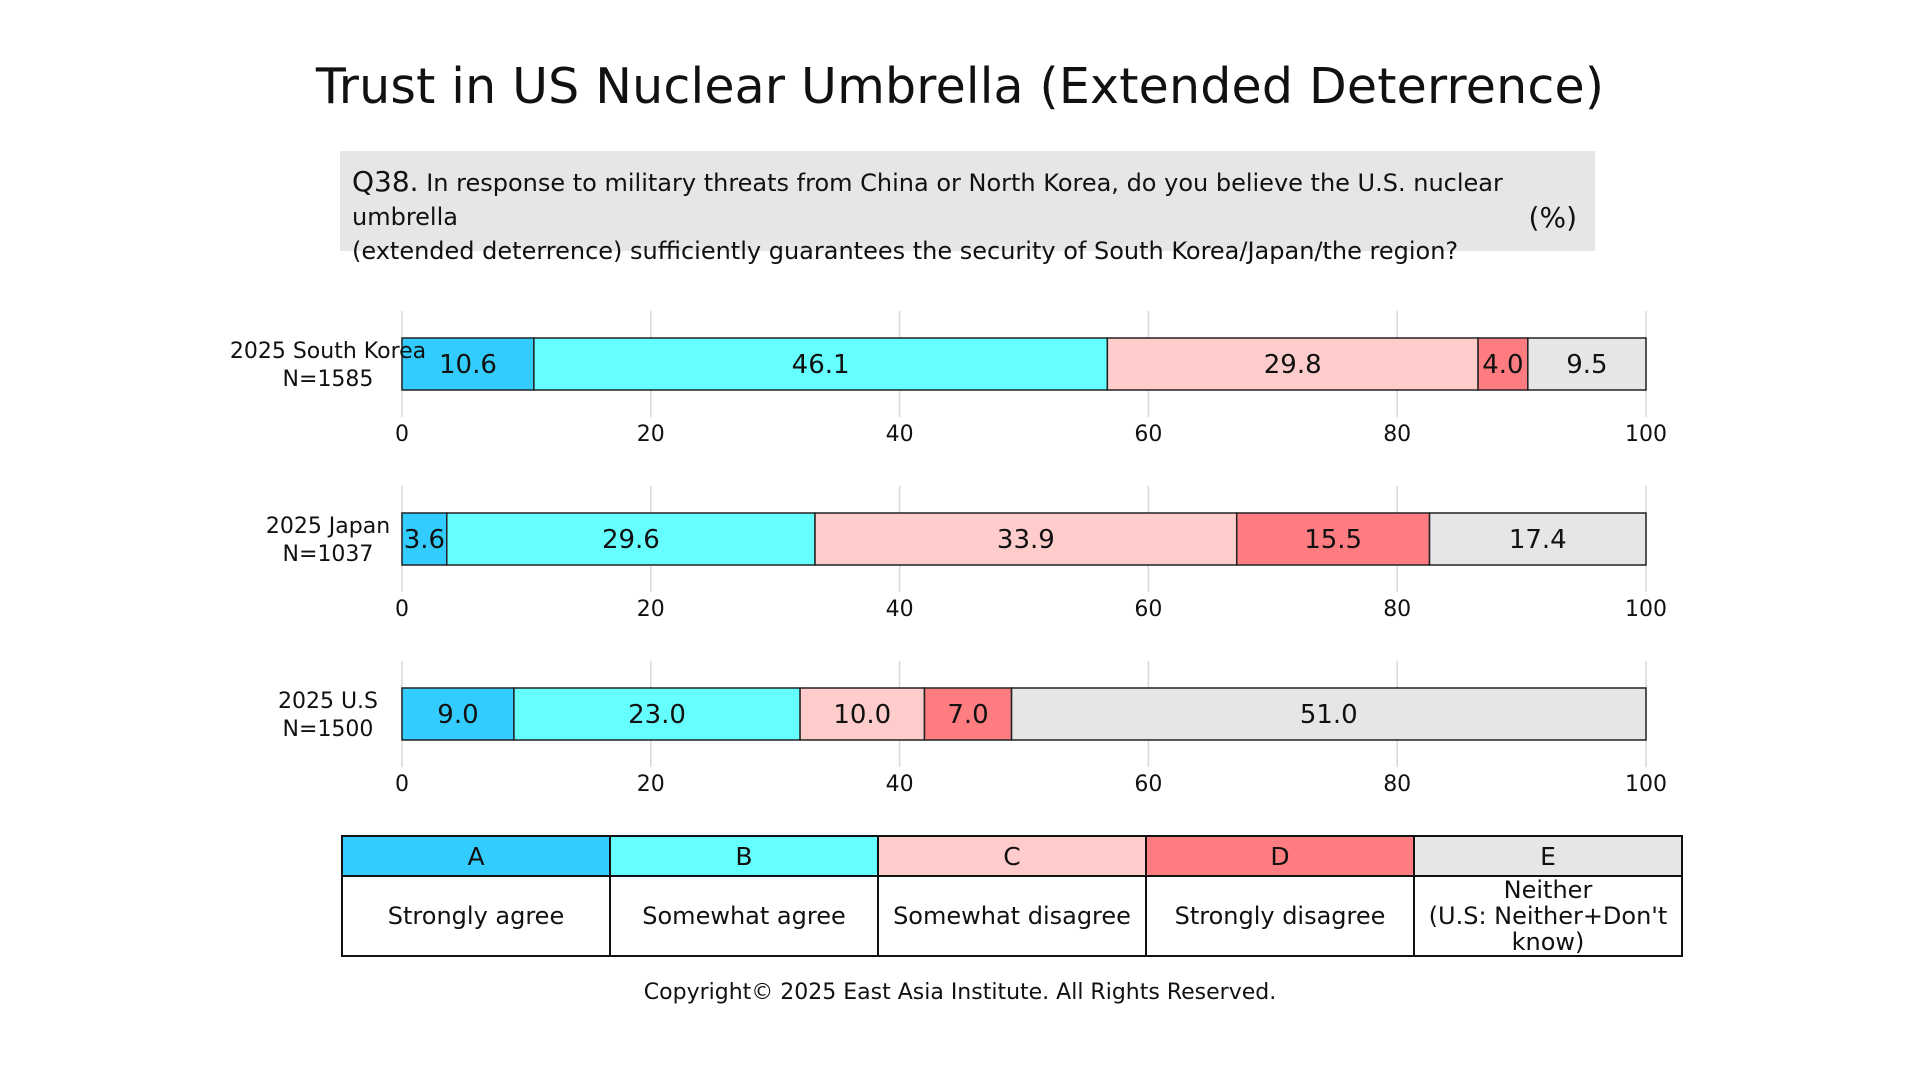 The image size is (1920, 1080). I want to click on tick-label-2025-south-korea-1: 20, so click(651, 434).